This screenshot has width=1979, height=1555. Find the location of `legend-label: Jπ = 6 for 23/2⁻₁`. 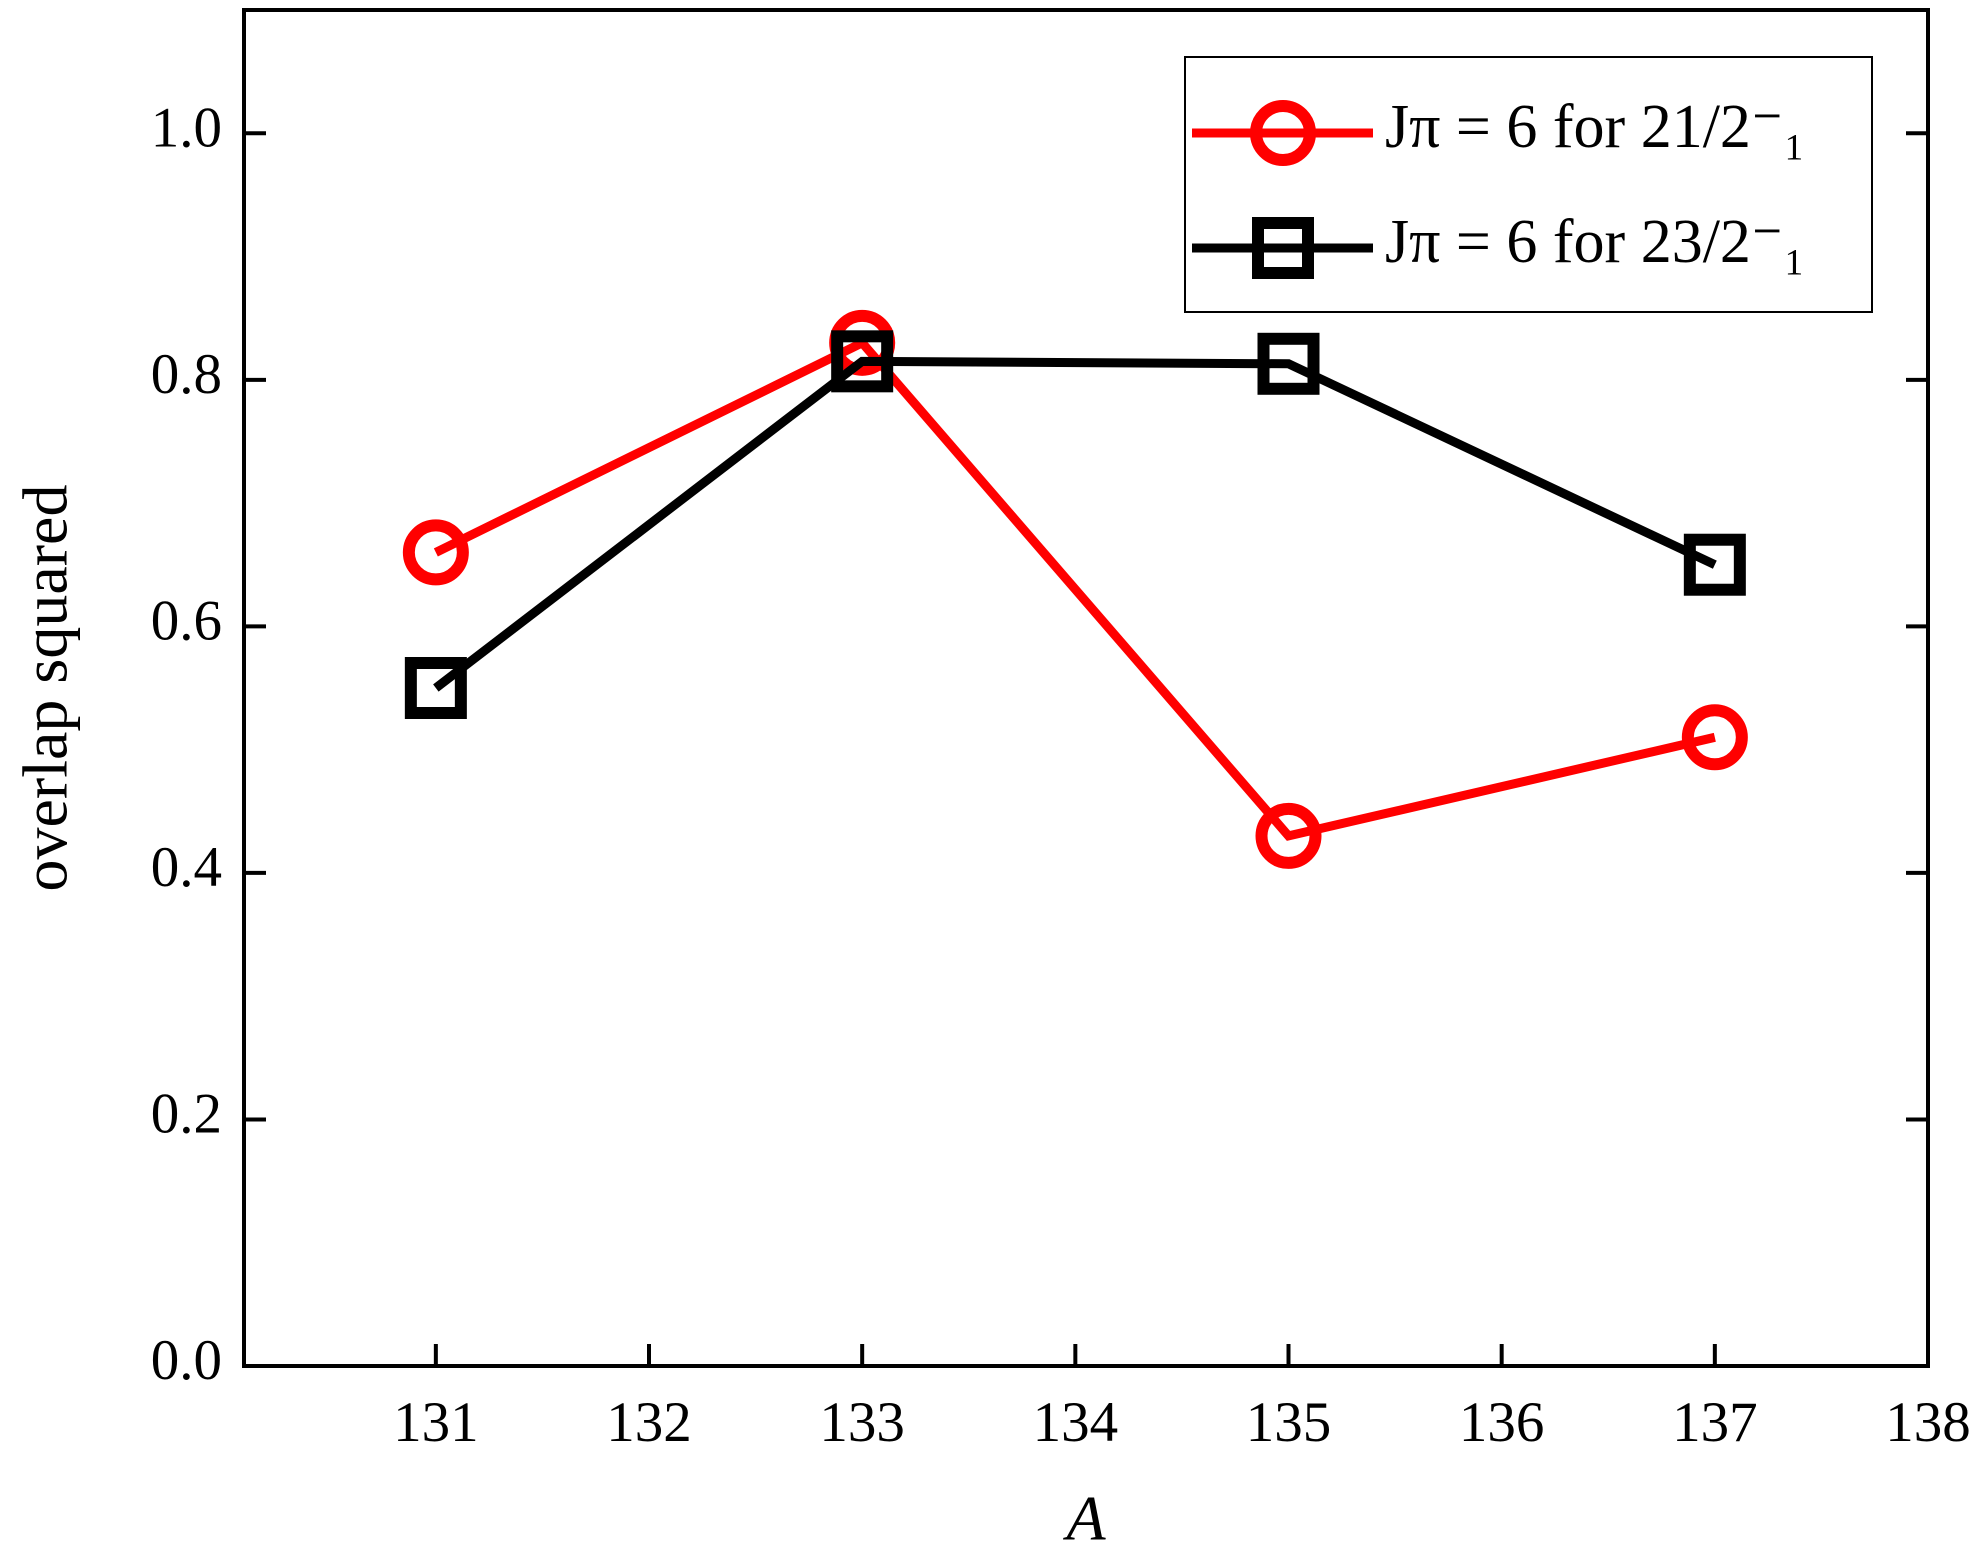

legend-label: Jπ = 6 for 23/2⁻₁ is located at coordinates (1595, 242).